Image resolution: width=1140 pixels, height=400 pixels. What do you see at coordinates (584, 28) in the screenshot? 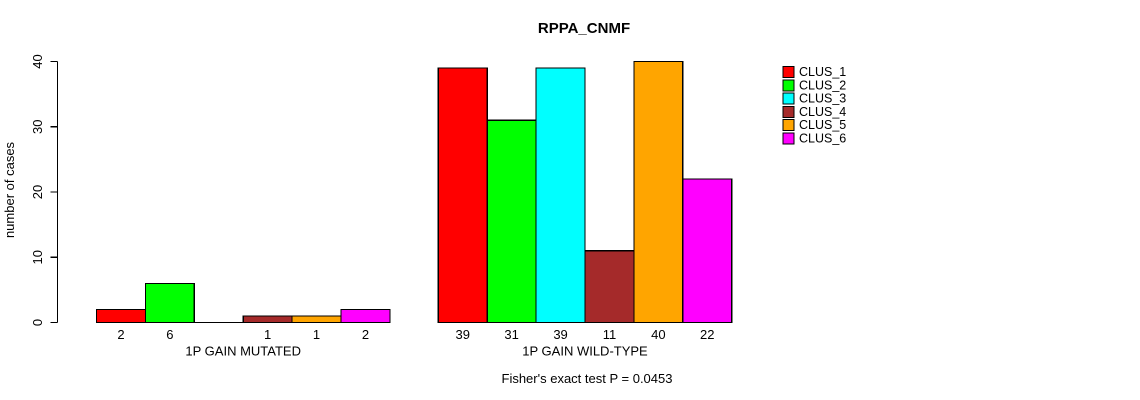
I see `chart-title: RPPA_CNMF` at bounding box center [584, 28].